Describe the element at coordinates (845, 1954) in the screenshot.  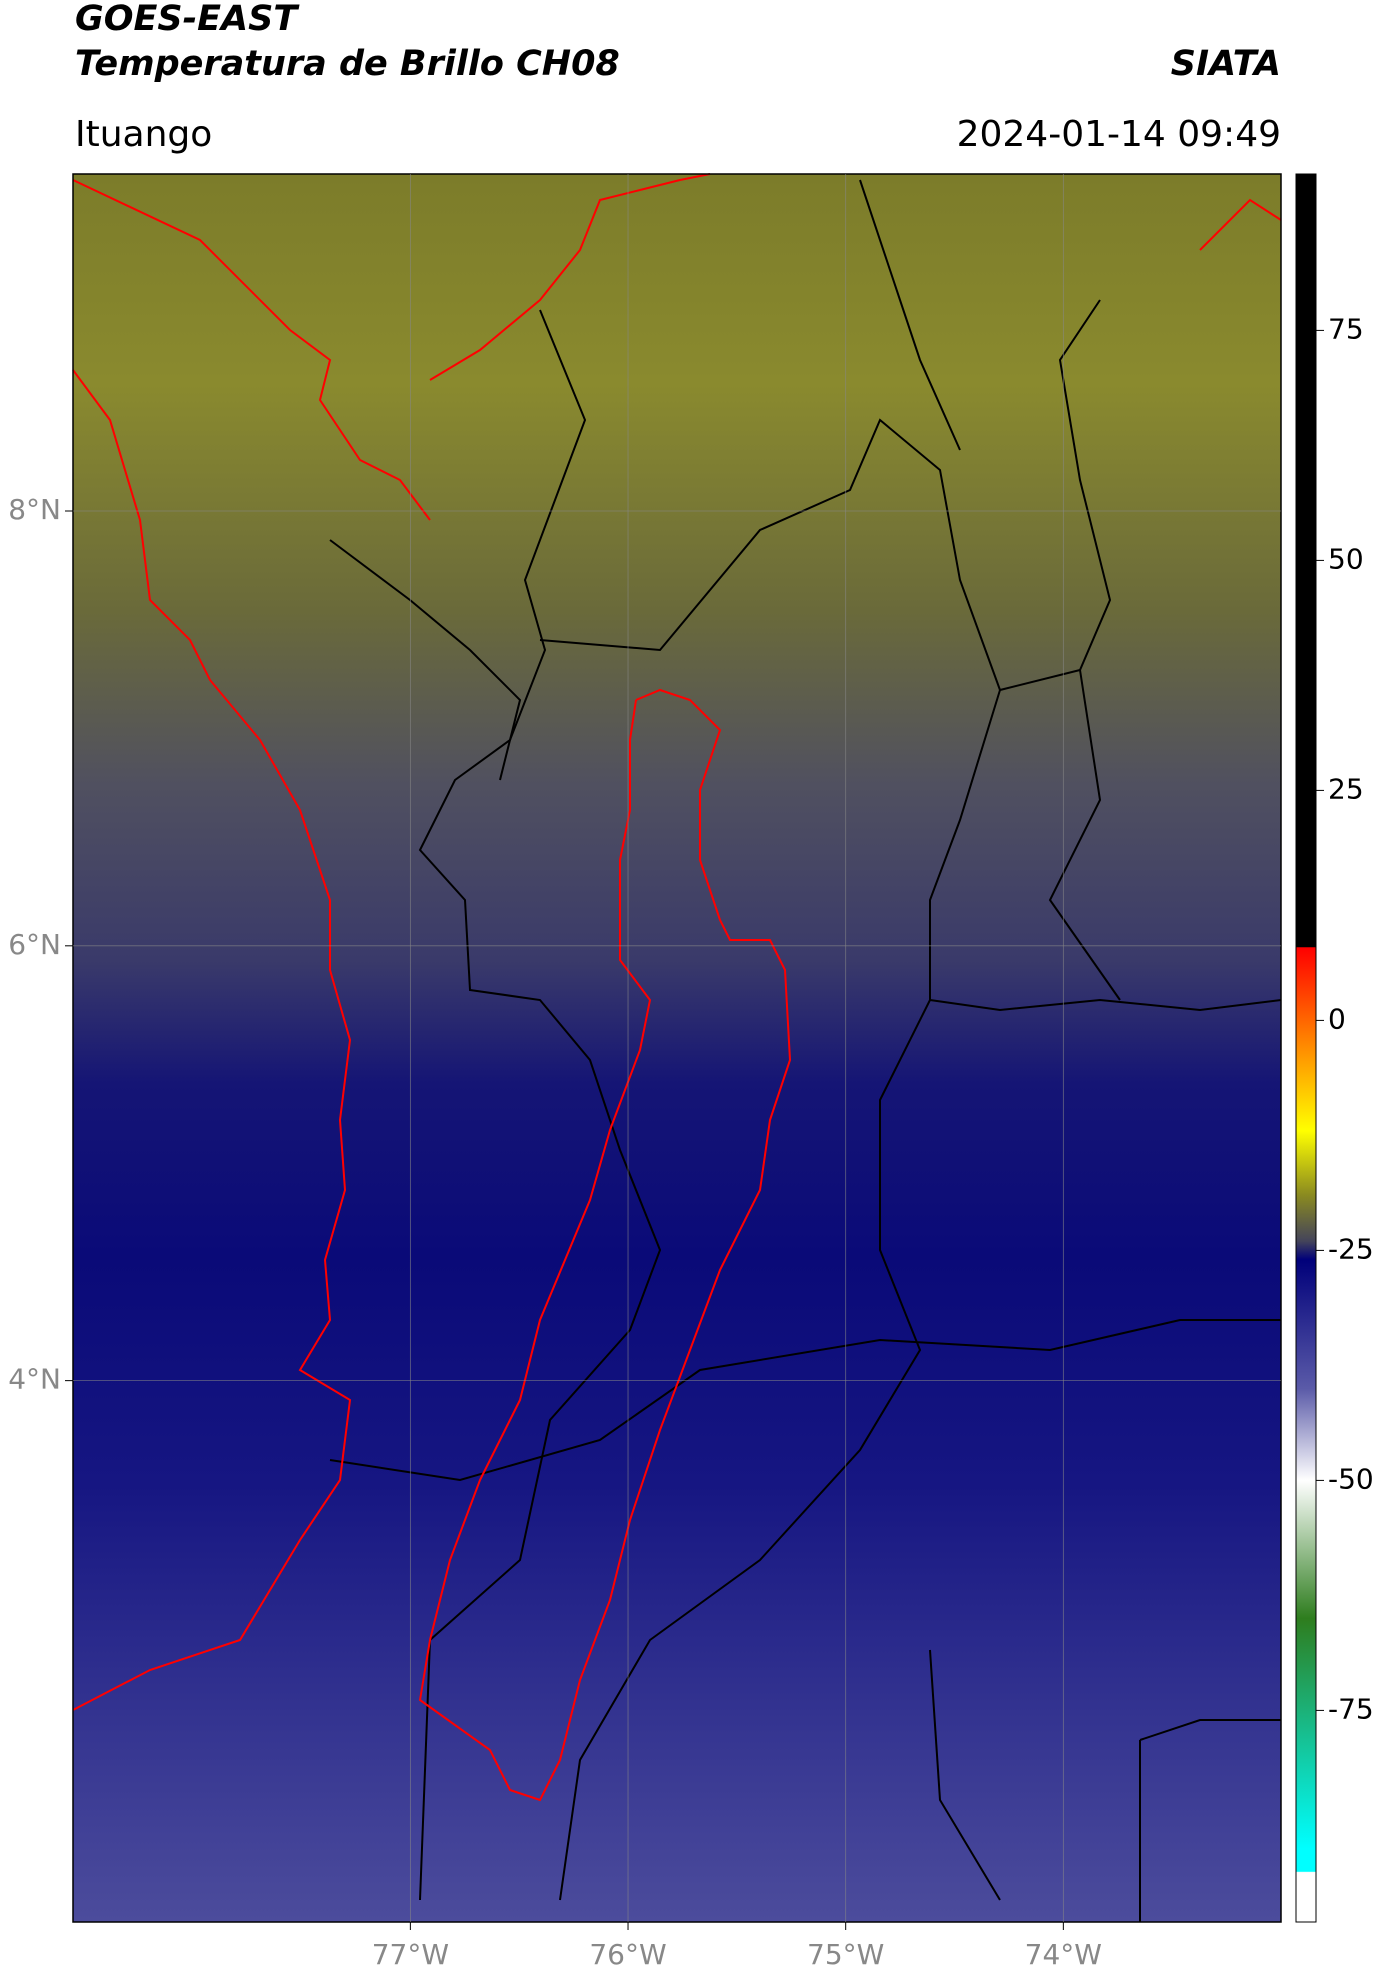
I see `x-tick-label: 75°W` at that location.